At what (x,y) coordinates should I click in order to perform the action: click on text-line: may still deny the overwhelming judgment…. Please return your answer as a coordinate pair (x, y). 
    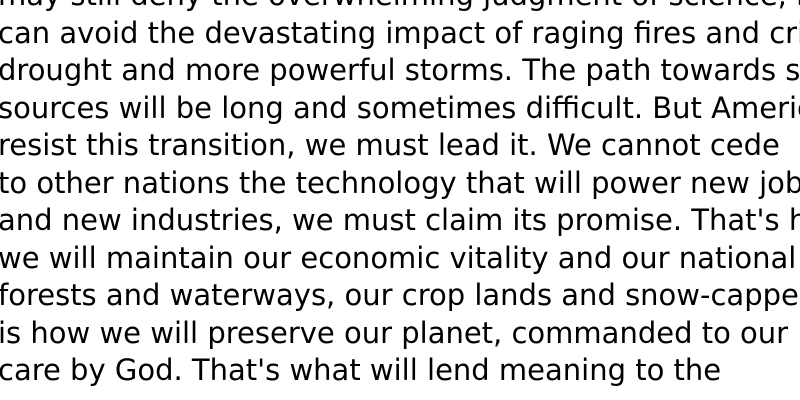
    Looking at the image, I should click on (400, 7).